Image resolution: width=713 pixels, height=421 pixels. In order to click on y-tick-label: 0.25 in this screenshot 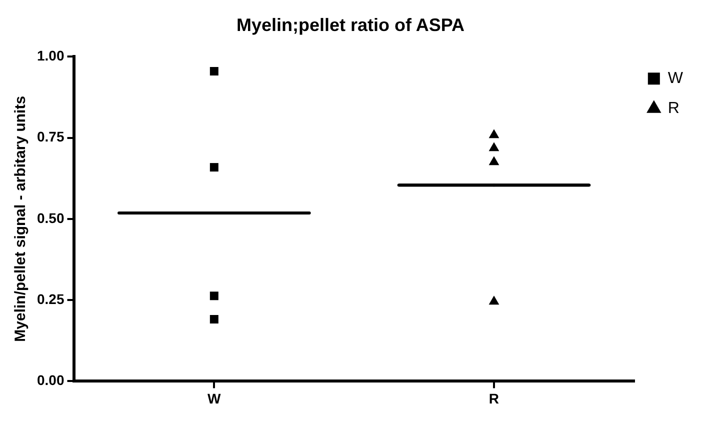, I will do `click(50, 298)`.